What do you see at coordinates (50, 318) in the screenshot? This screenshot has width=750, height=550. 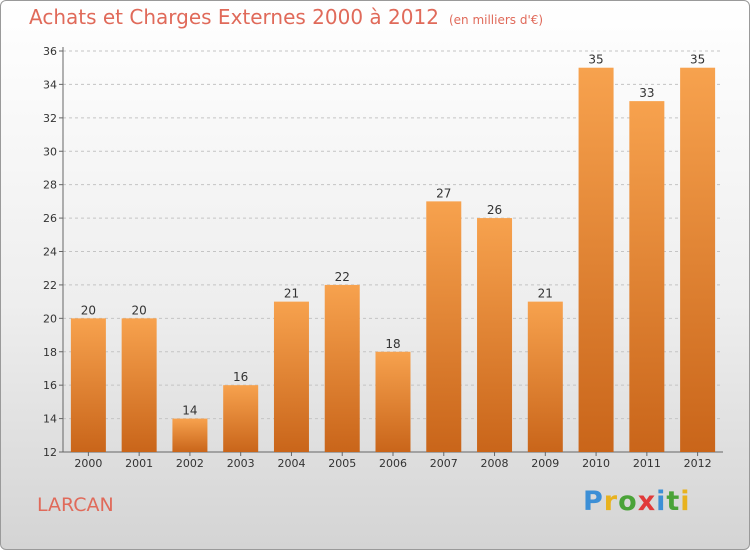 I see `y-tick-label: 20` at bounding box center [50, 318].